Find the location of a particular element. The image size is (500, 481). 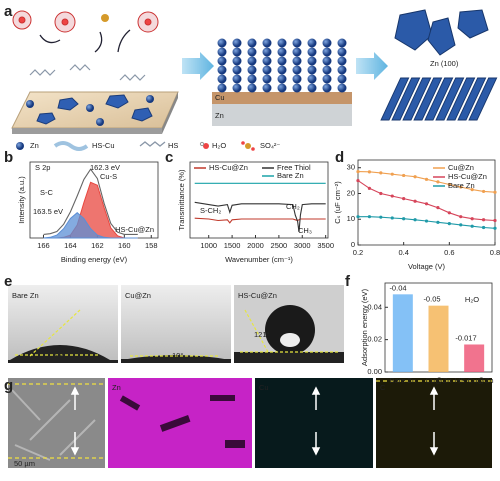

y-axis-label: Adsorption energy (eV) is located at coordinates (364, 327).